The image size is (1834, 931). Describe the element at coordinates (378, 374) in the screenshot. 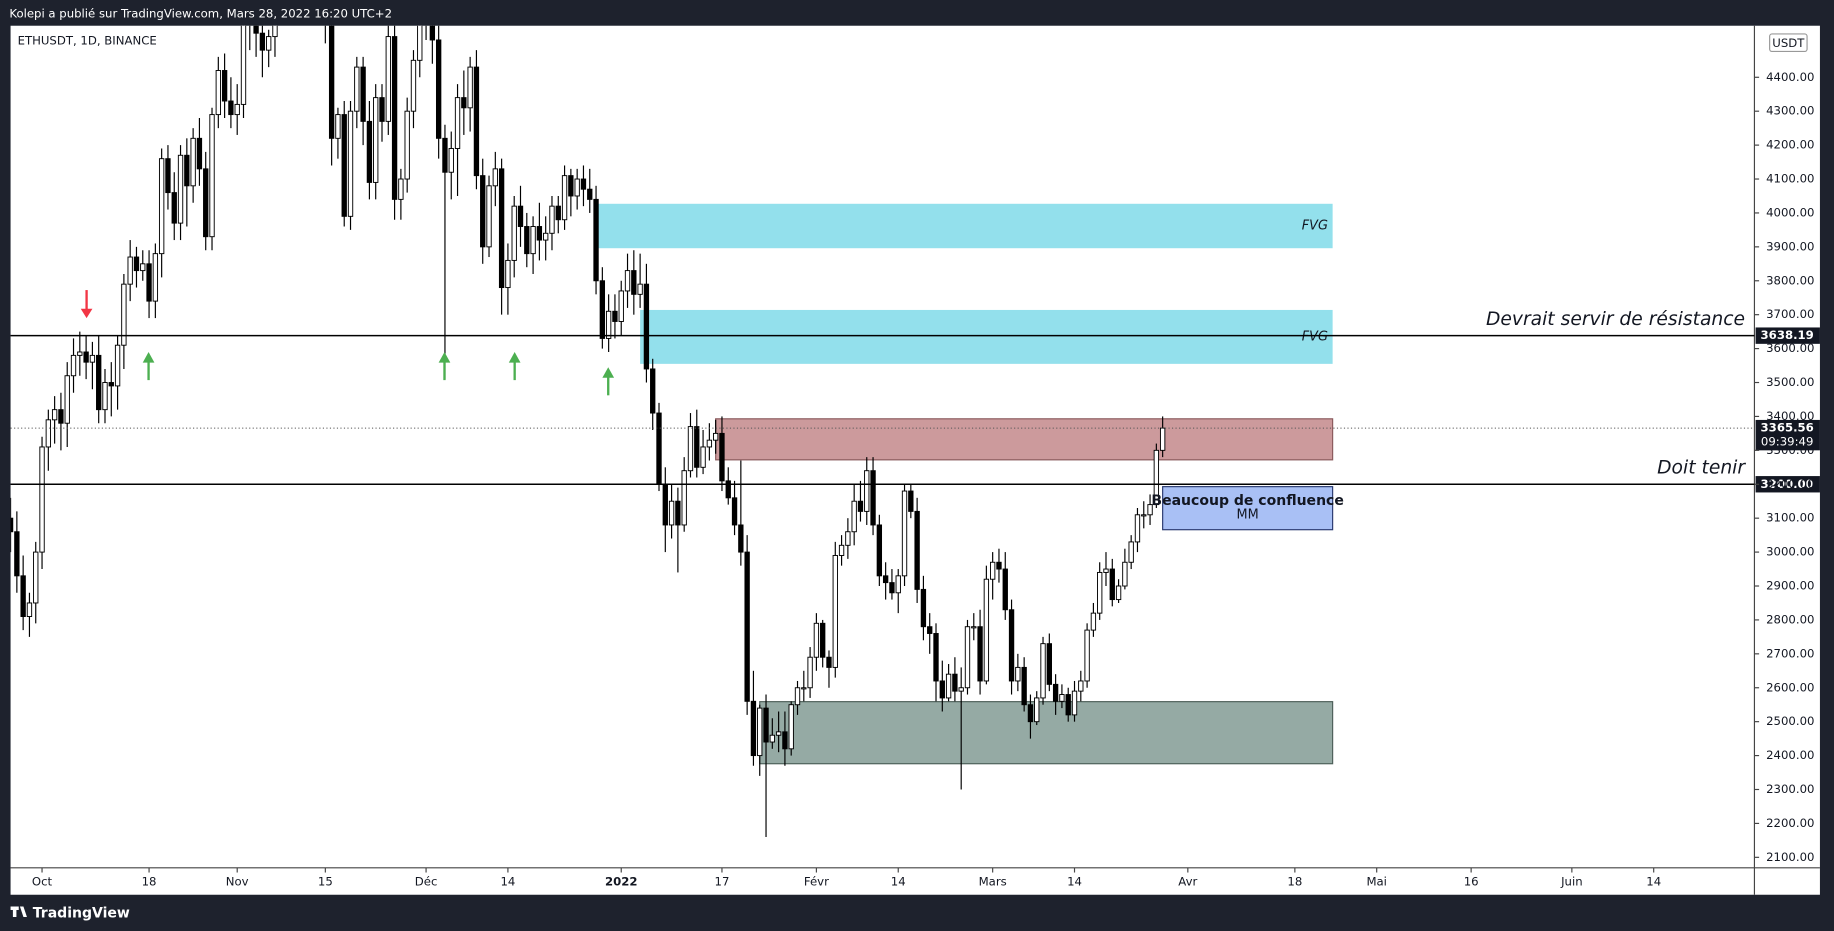

I see `arrow-up` at that location.